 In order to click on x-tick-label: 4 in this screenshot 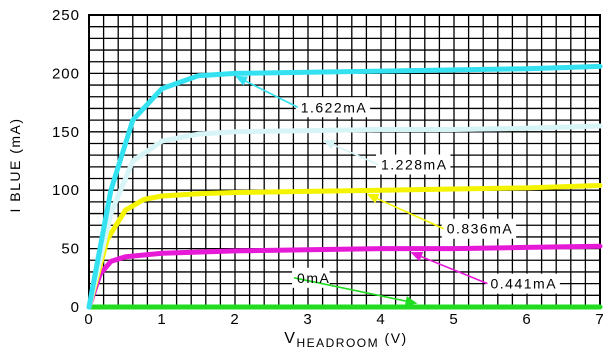, I will do `click(380, 319)`.